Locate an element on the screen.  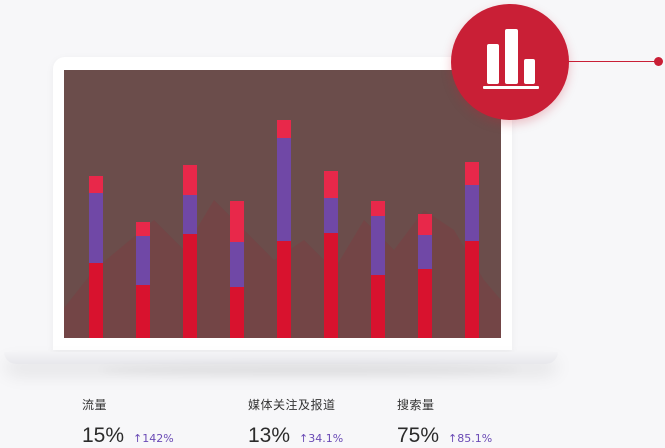
connector-line is located at coordinates (613, 61).